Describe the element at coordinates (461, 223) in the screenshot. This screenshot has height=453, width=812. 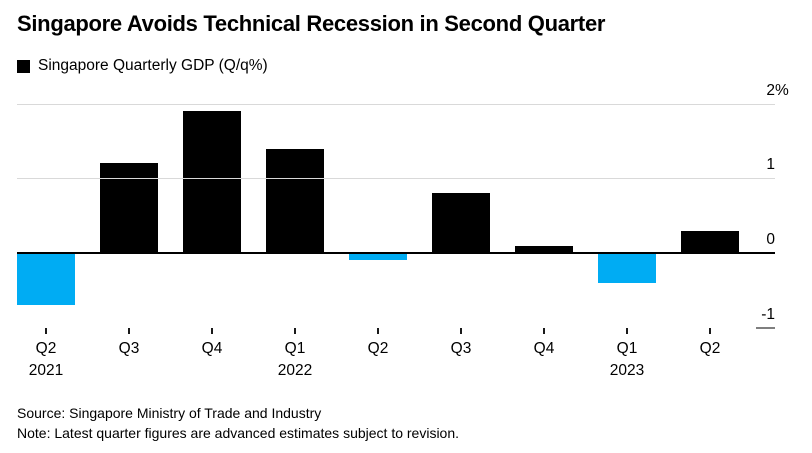
I see `chart-bar-q3-2022` at that location.